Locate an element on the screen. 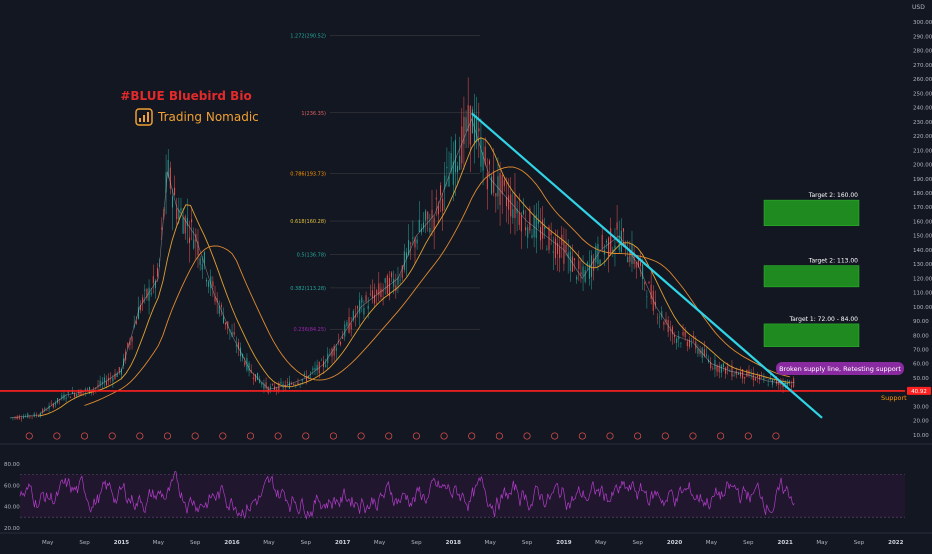  chart-title: #BLUE Bluebird Bio is located at coordinates (185, 96).